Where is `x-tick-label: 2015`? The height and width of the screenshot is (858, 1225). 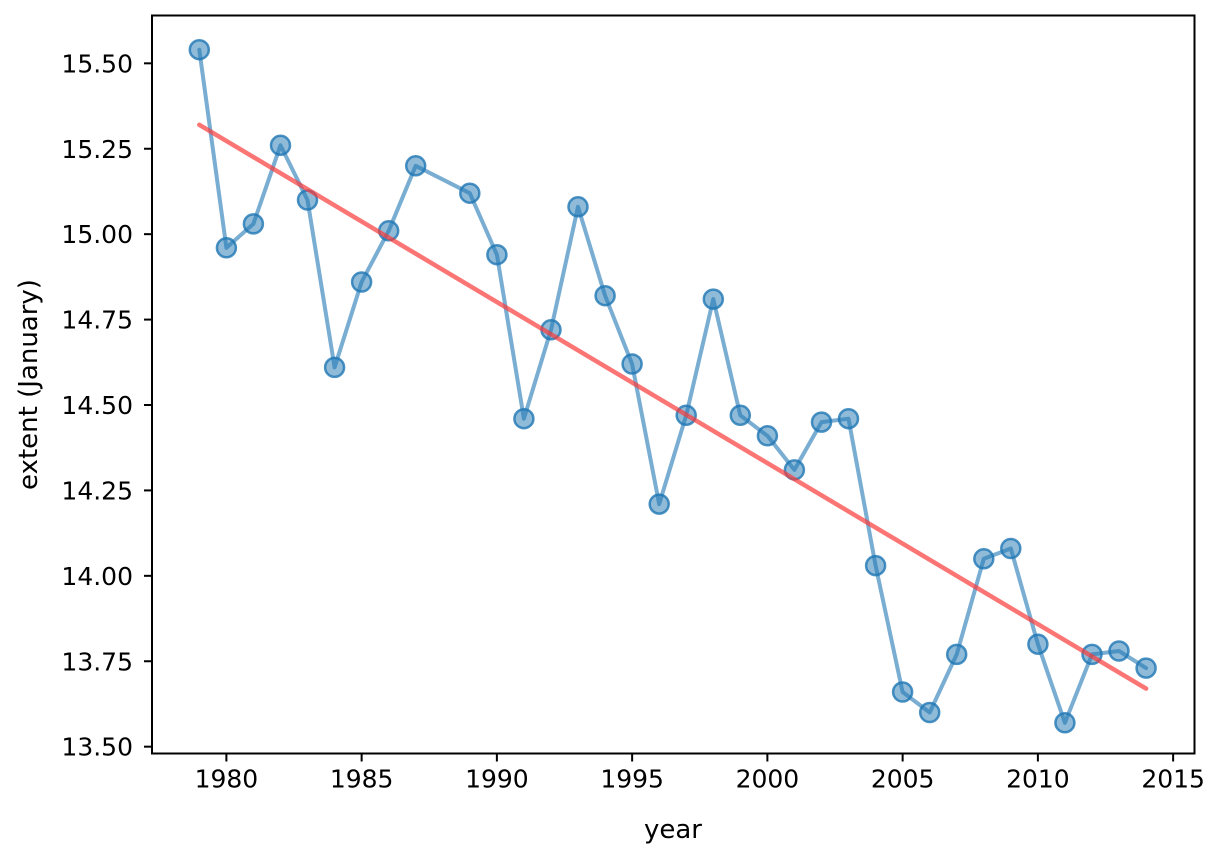 x-tick-label: 2015 is located at coordinates (1173, 779).